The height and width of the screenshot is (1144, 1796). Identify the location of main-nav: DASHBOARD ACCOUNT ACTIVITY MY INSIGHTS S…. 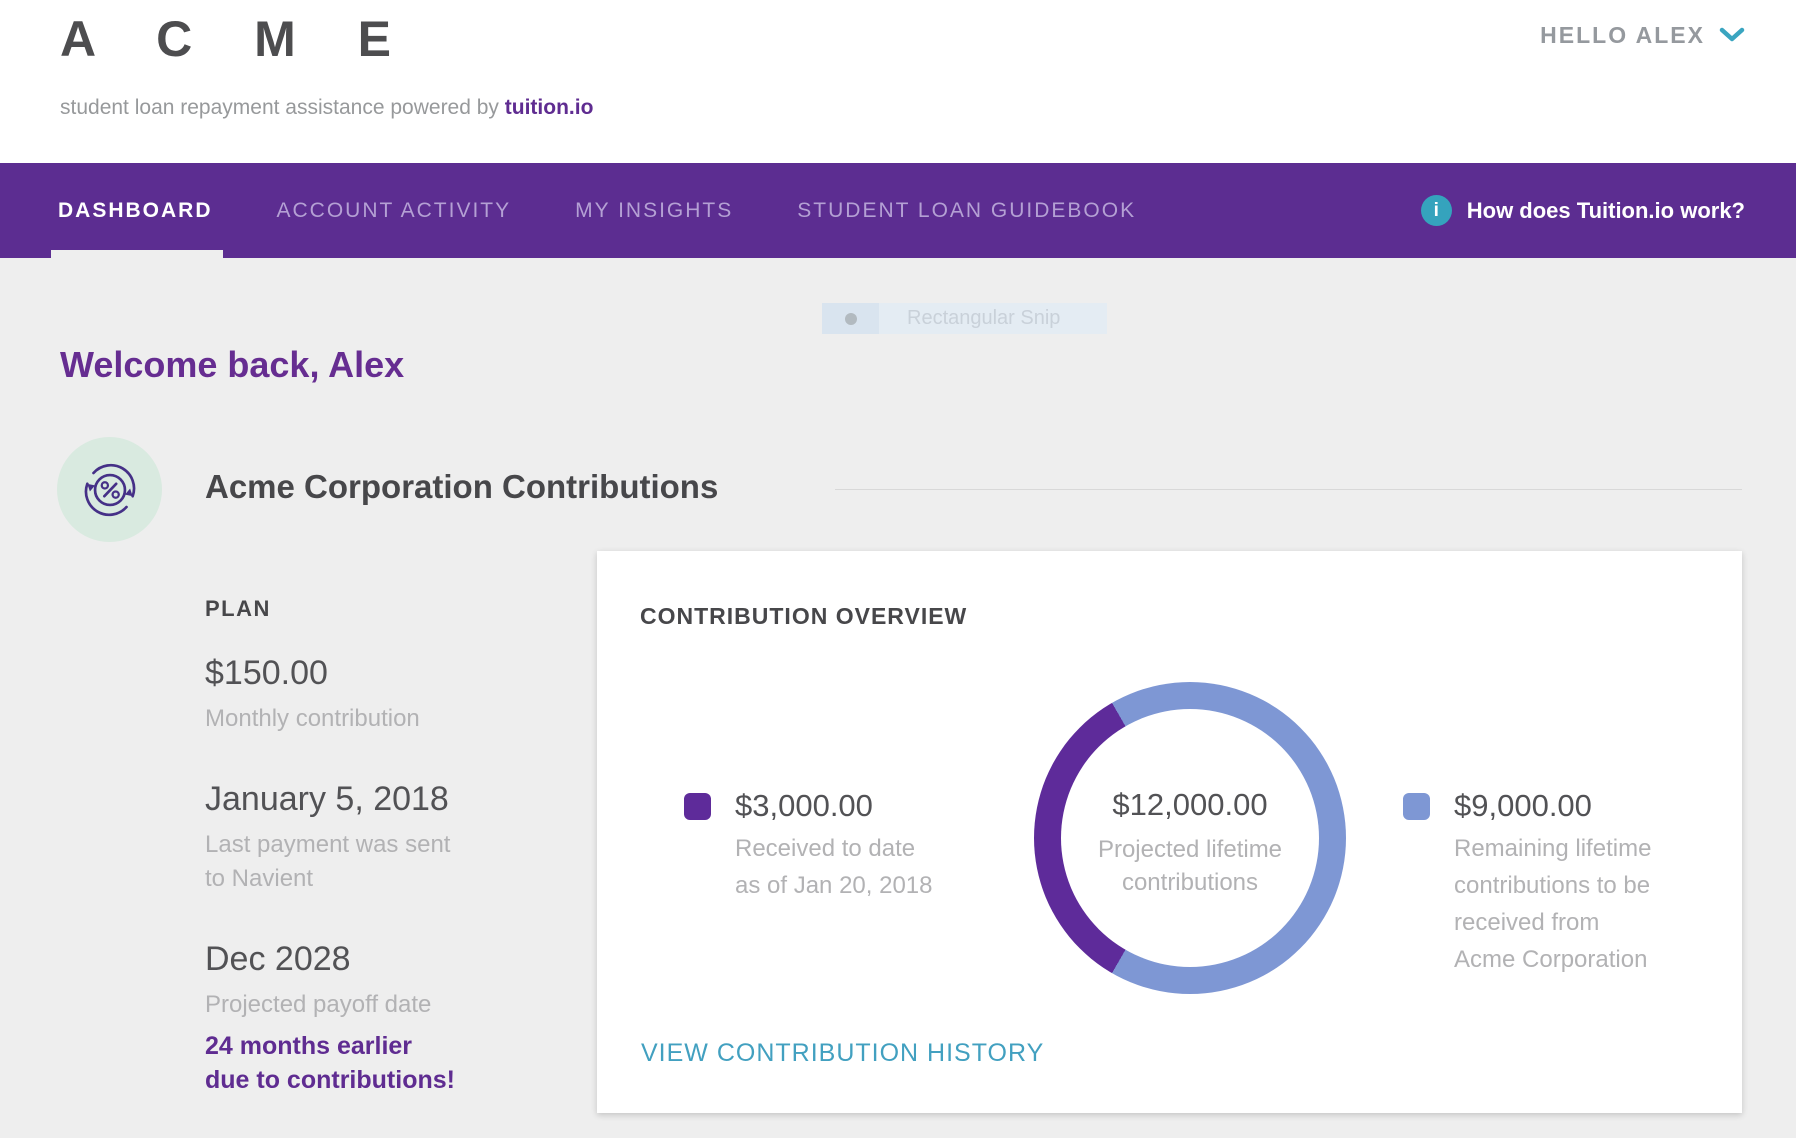
(898, 213).